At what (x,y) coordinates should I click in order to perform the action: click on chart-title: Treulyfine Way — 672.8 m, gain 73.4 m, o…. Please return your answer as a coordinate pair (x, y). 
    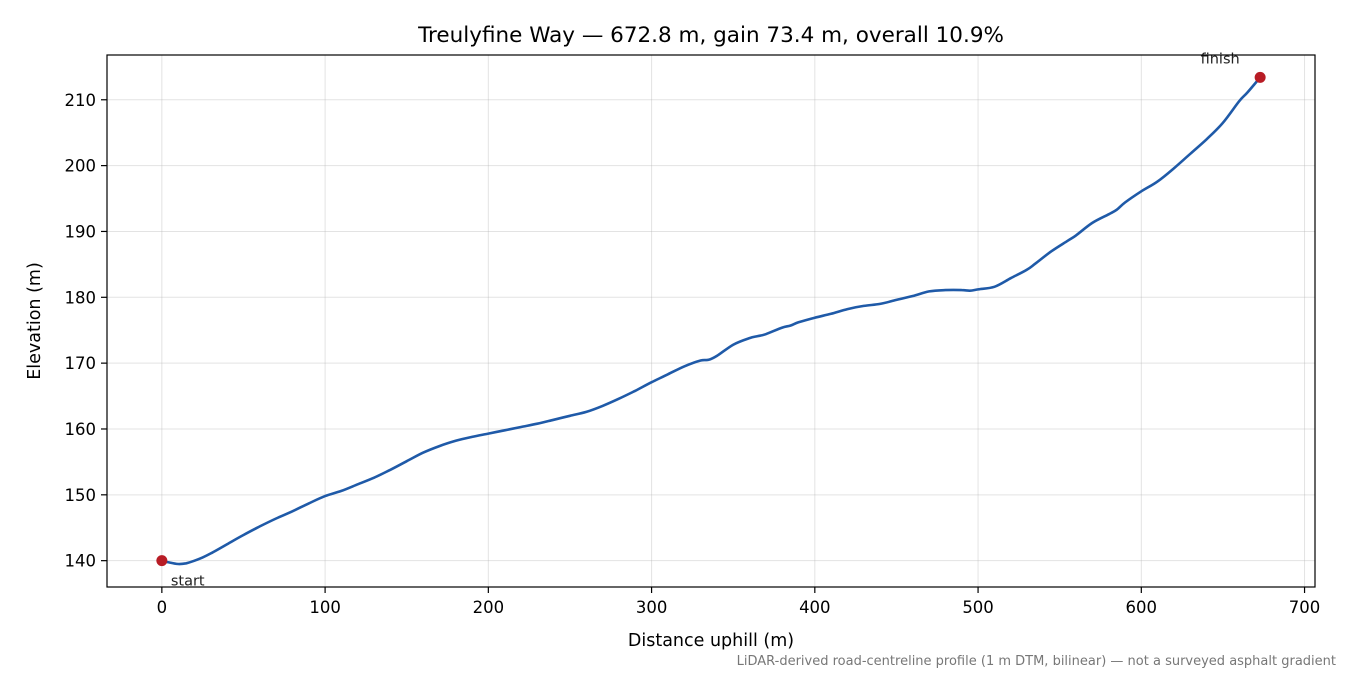
    Looking at the image, I should click on (710, 35).